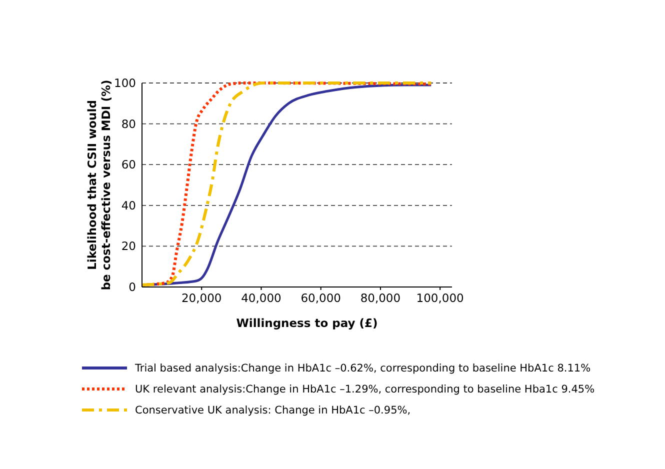  Describe the element at coordinates (128, 205) in the screenshot. I see `y-tick-label: 40` at that location.